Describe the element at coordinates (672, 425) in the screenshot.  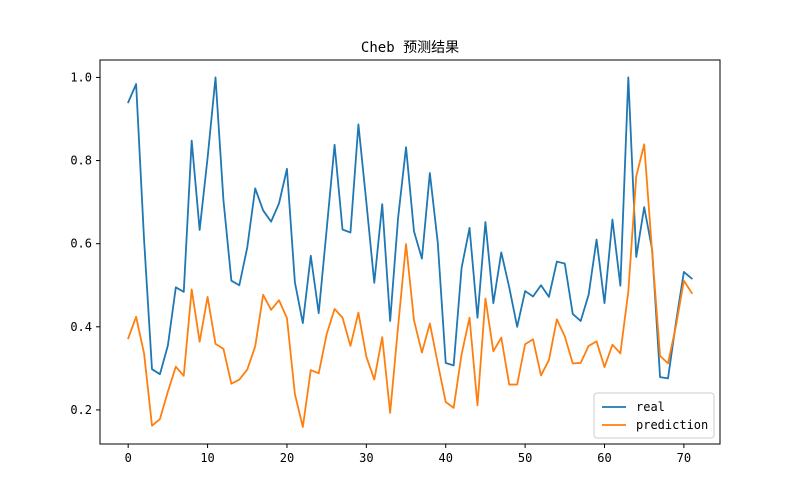
I see `legend-label-prediction: prediction` at that location.